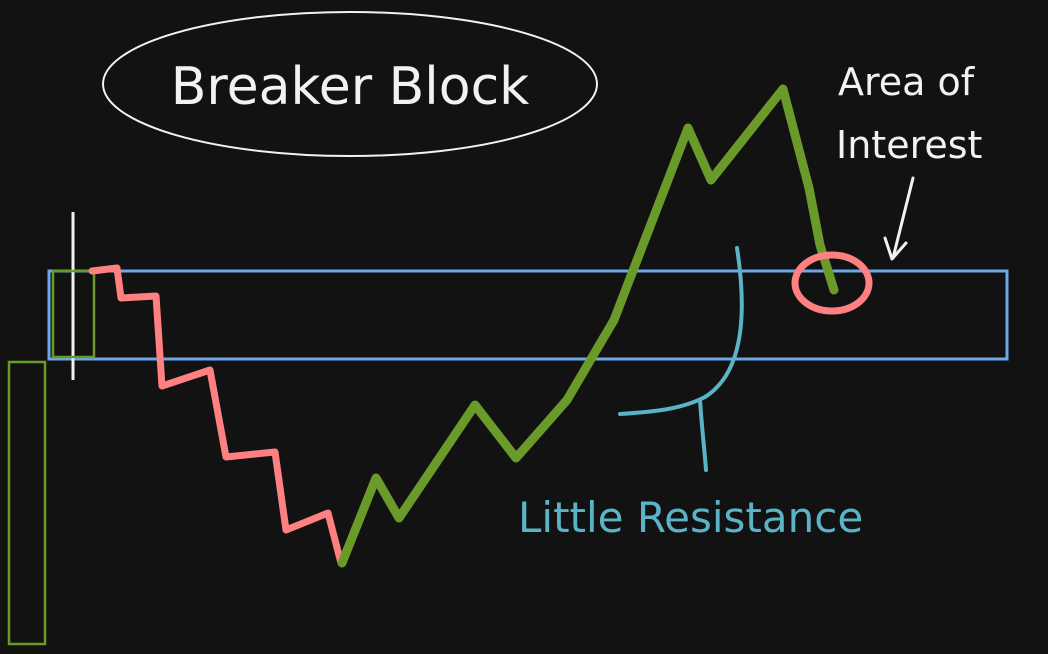 The height and width of the screenshot is (654, 1048). I want to click on bearish-move-line, so click(216, 415).